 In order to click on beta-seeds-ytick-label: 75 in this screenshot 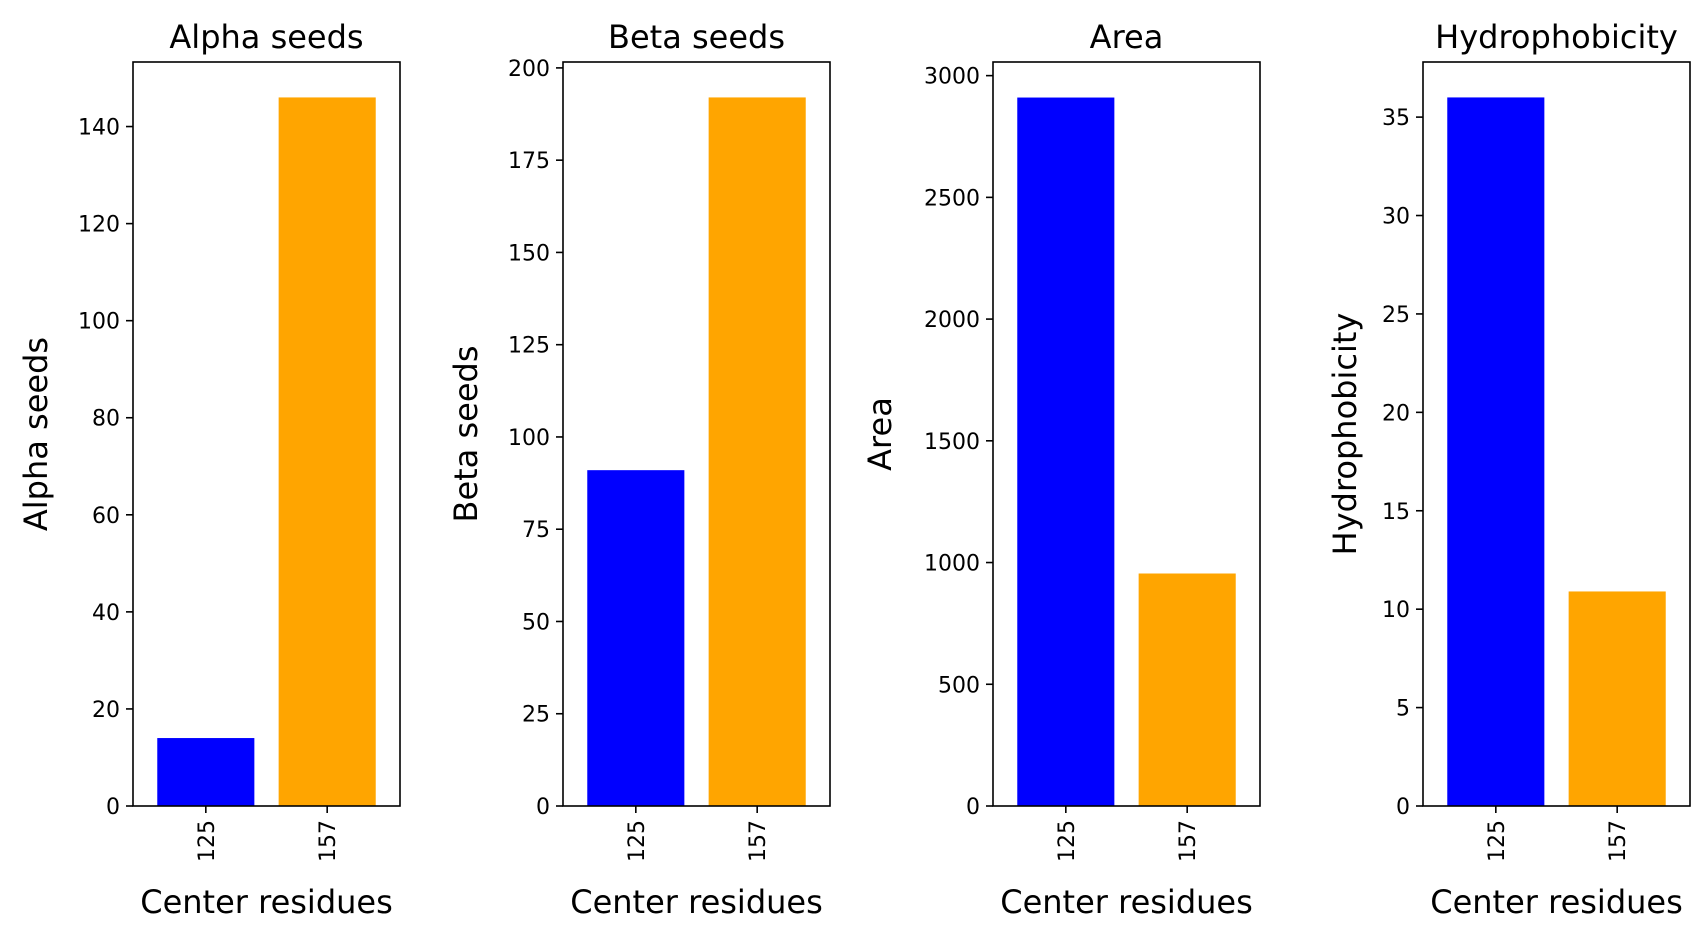, I will do `click(536, 530)`.